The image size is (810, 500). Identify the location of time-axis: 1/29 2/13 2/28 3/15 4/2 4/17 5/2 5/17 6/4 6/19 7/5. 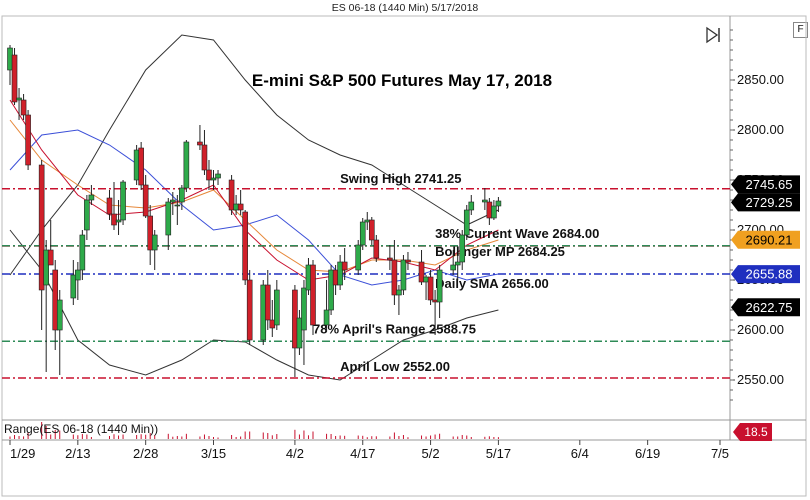
(369, 450).